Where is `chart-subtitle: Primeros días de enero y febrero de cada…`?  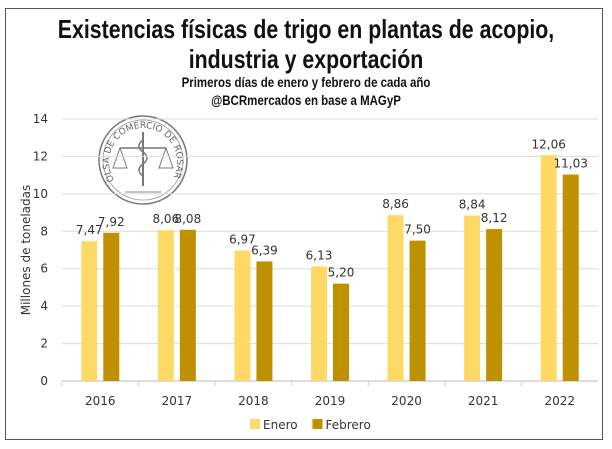
chart-subtitle: Primeros días de enero y febrero de cada… is located at coordinates (306, 82).